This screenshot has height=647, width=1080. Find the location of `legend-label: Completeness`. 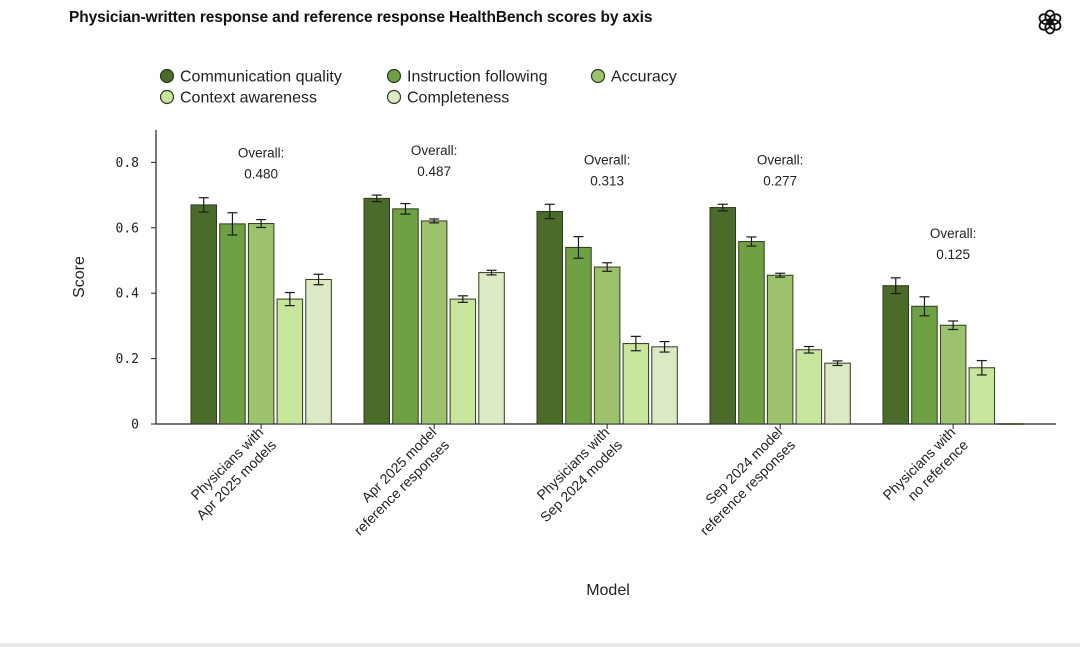

legend-label: Completeness is located at coordinates (458, 98).